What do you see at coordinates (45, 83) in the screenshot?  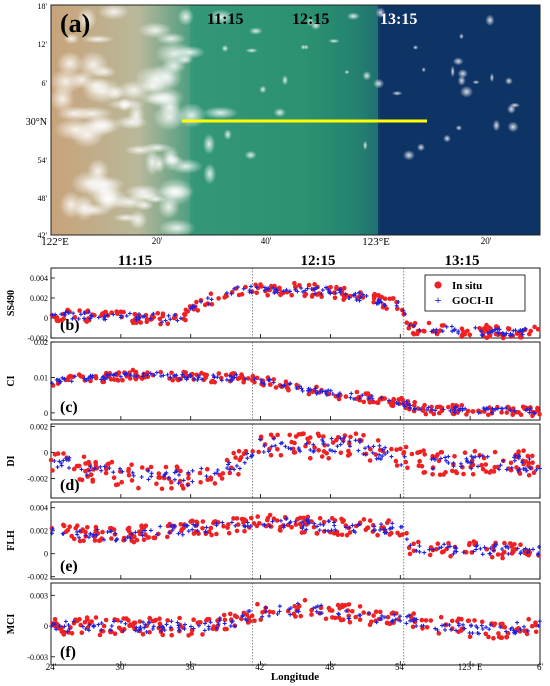 I see `lat-tick: 6'` at bounding box center [45, 83].